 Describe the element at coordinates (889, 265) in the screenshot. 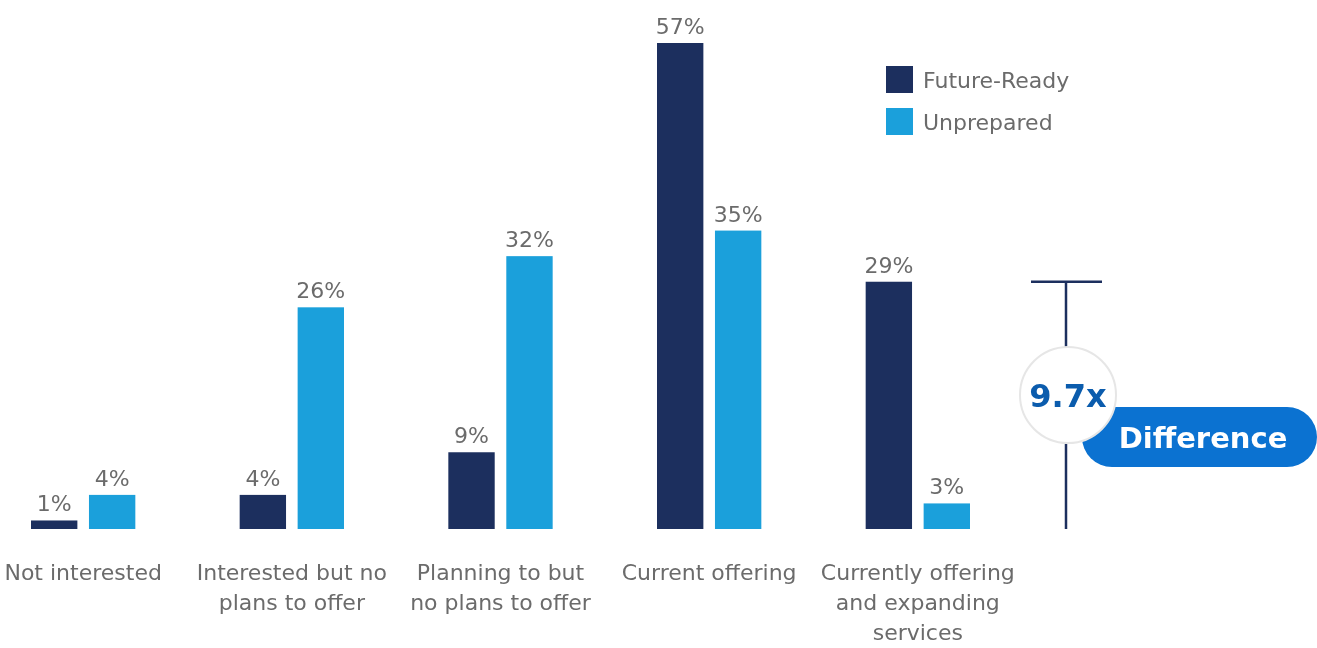

I see `data-label: 29%` at that location.